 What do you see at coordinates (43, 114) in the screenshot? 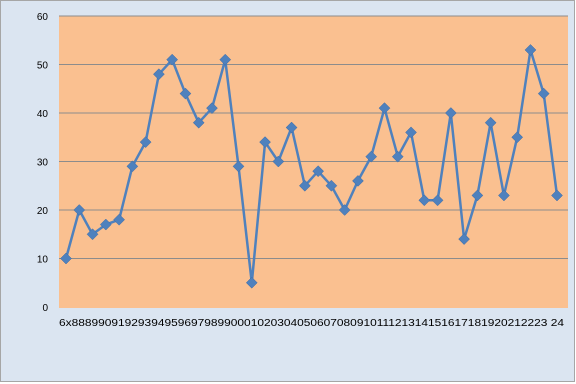
I see `y-tick-label: 40` at bounding box center [43, 114].